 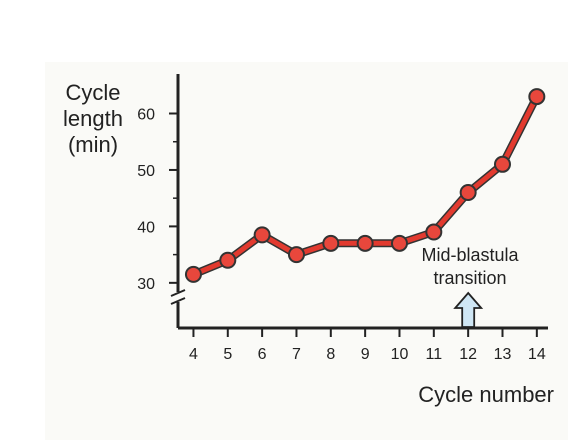 I want to click on y-tick-label: 50, so click(x=146, y=171).